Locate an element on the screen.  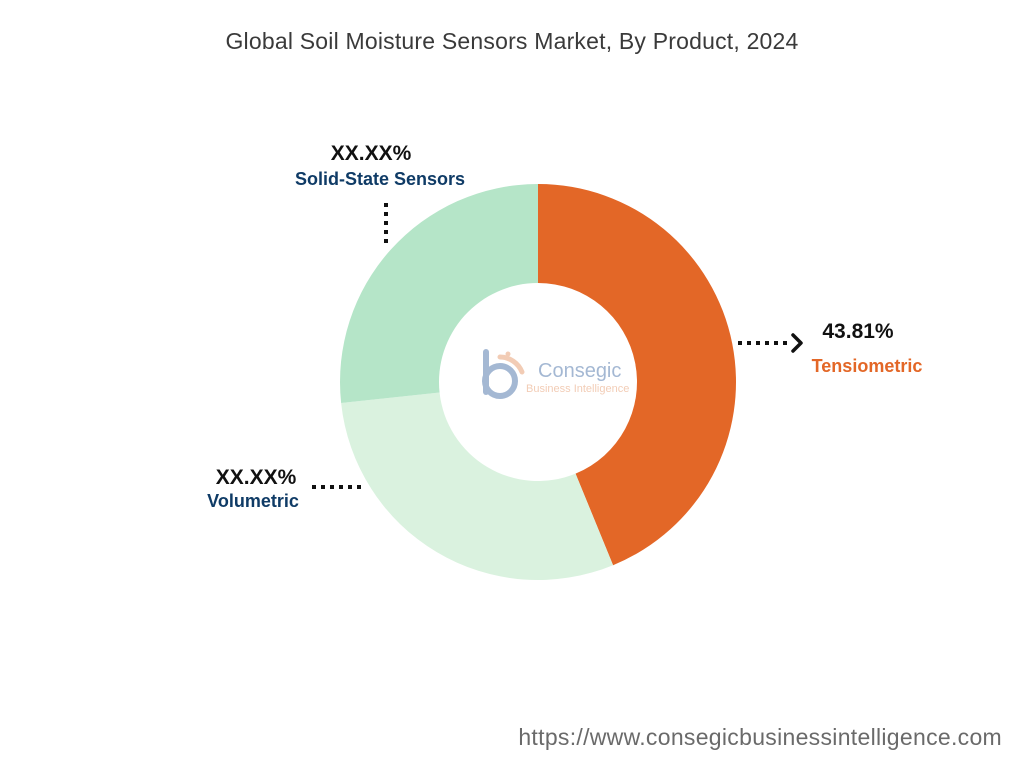
watermark-tagline: Business Intelligence is located at coordinates (577, 389).